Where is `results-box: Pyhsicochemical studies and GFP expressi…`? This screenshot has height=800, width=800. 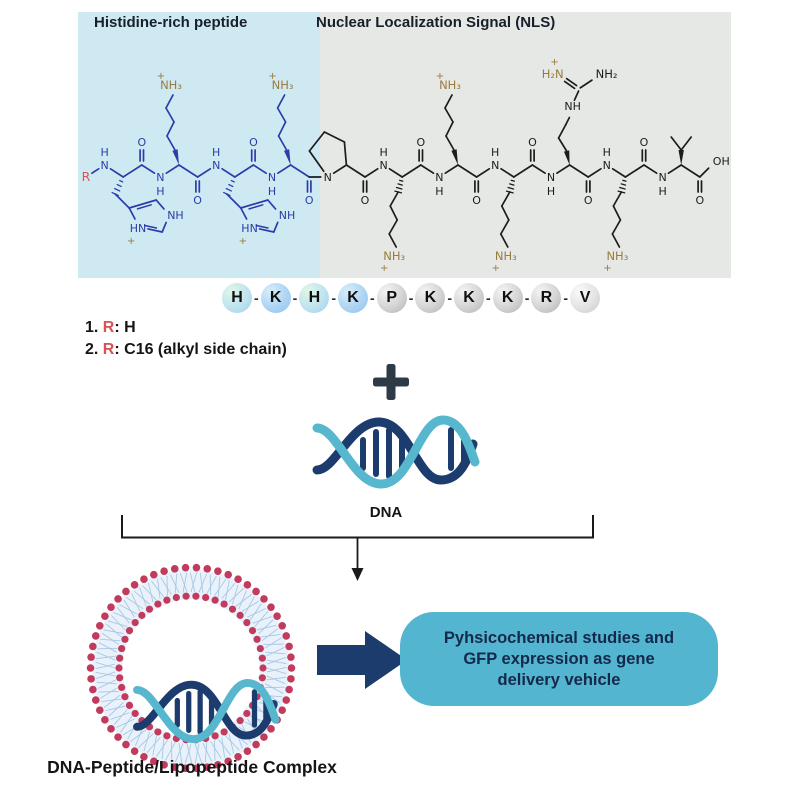 results-box: Pyhsicochemical studies and GFP expressi… is located at coordinates (559, 659).